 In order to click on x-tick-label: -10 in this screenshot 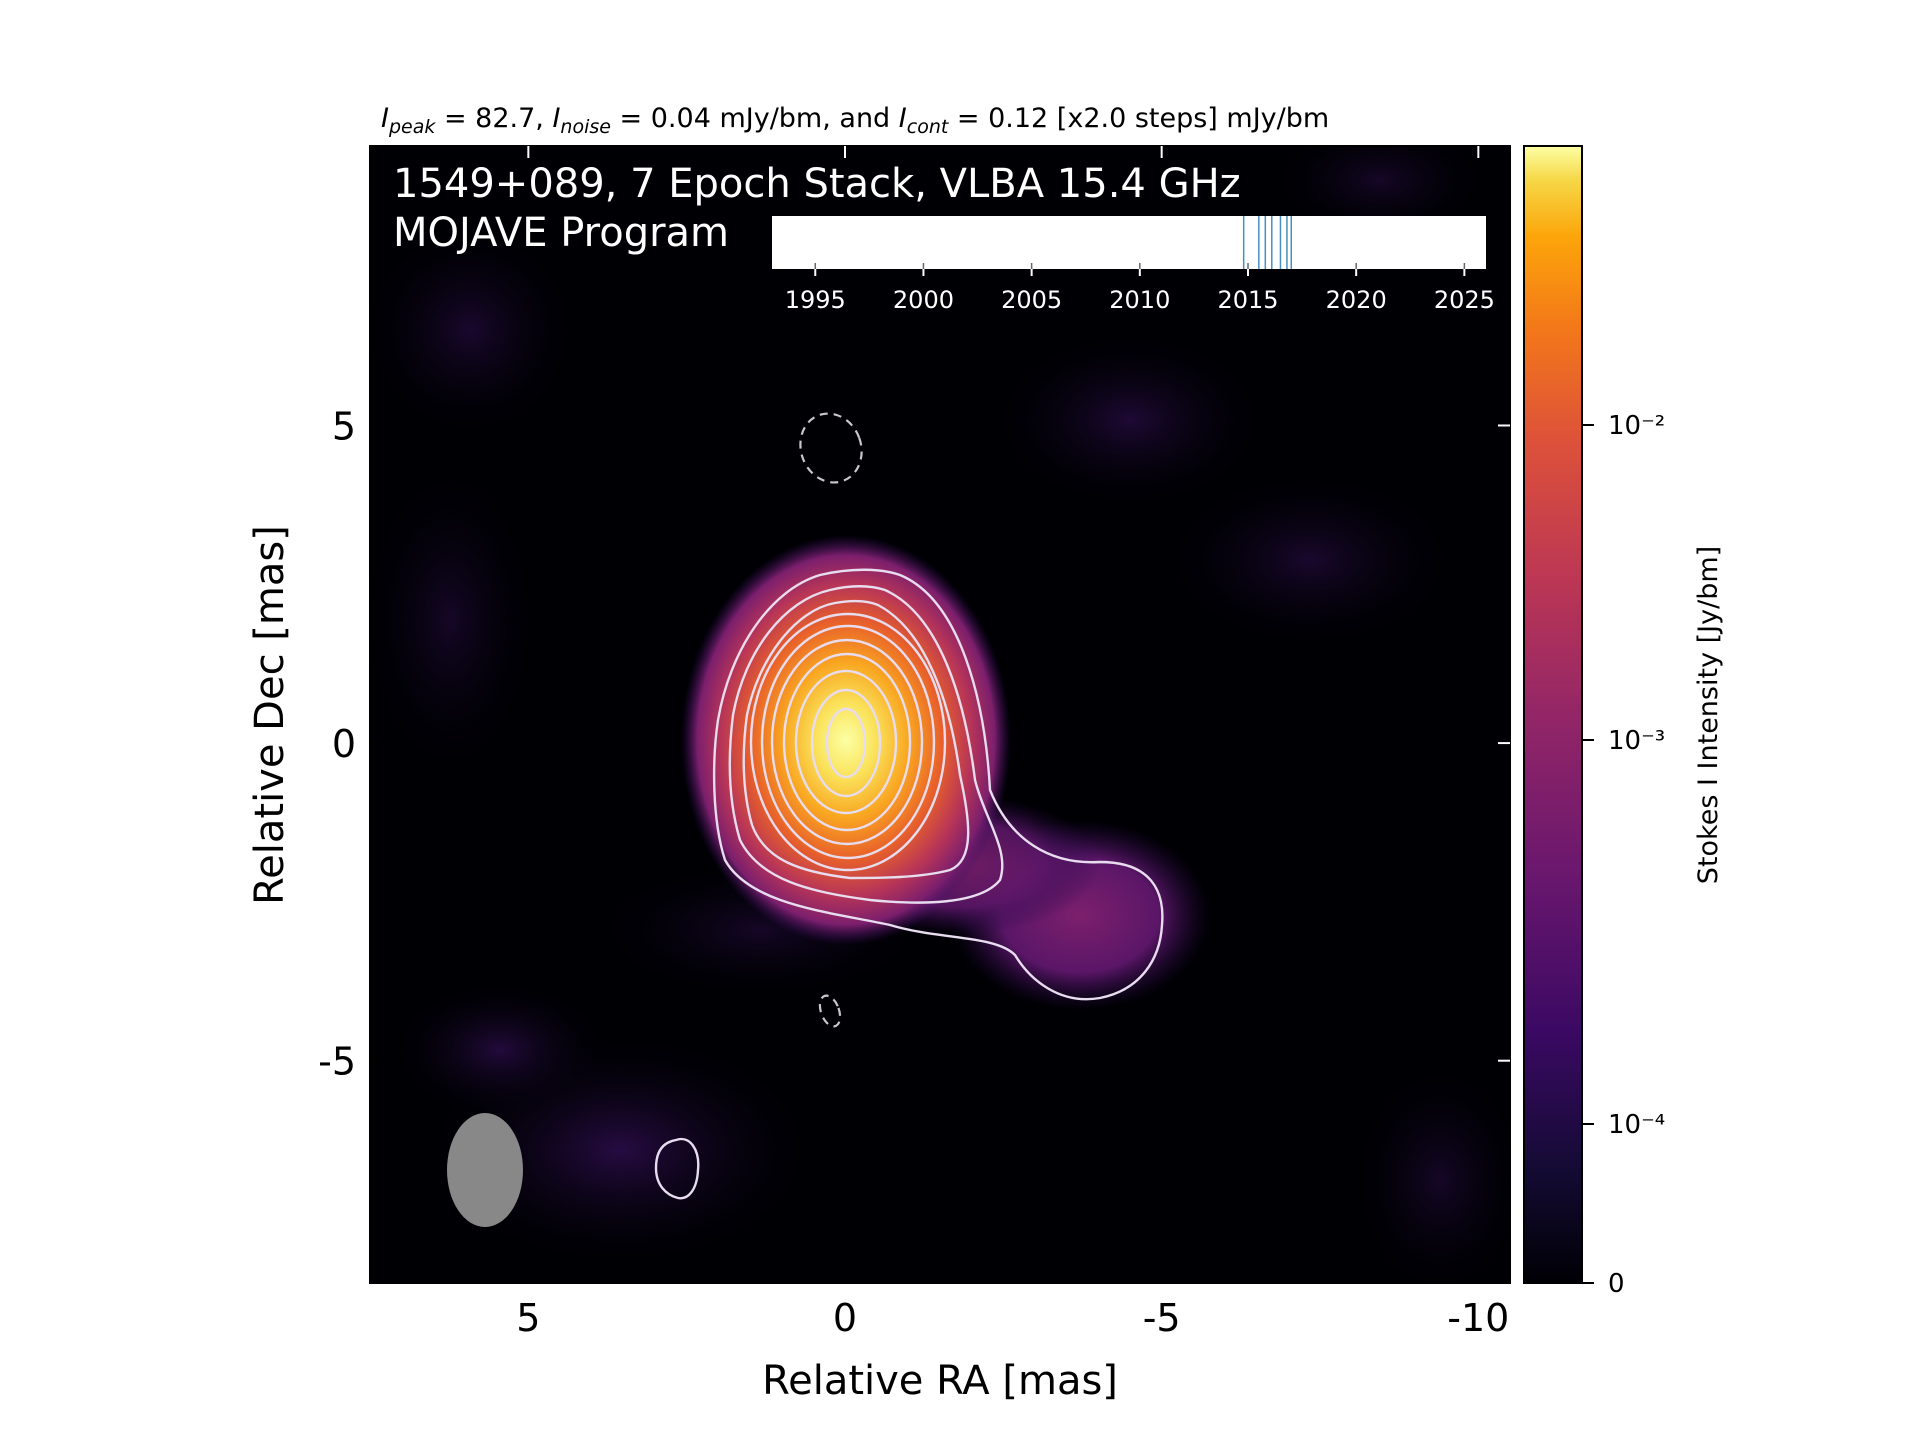, I will do `click(1478, 1318)`.